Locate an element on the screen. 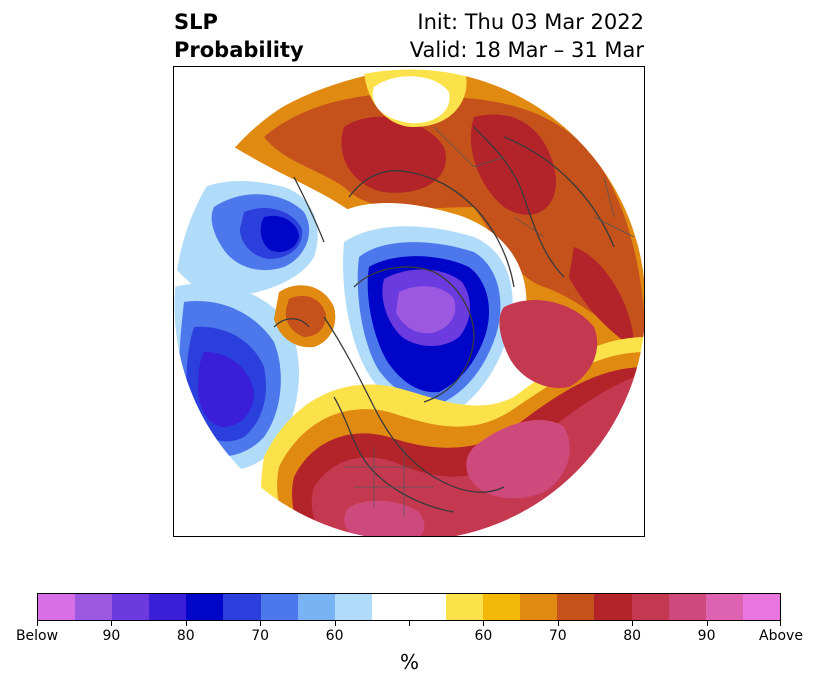 This screenshot has height=686, width=819. colorbar-tick-label: Above is located at coordinates (781, 636).